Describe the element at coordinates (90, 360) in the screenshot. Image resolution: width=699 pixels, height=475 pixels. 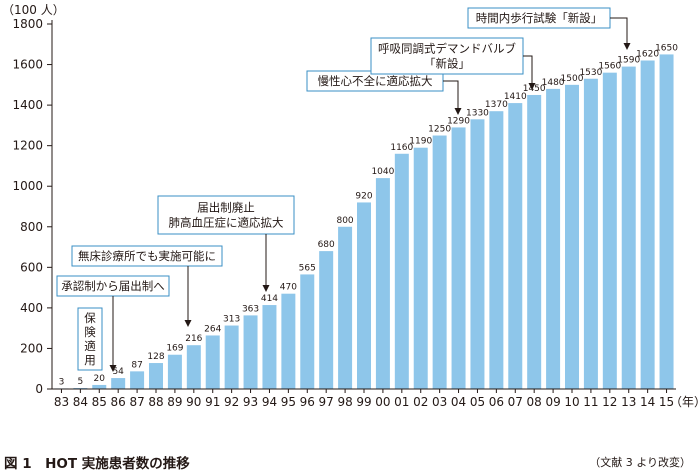
I see `annotation-text: 用` at that location.